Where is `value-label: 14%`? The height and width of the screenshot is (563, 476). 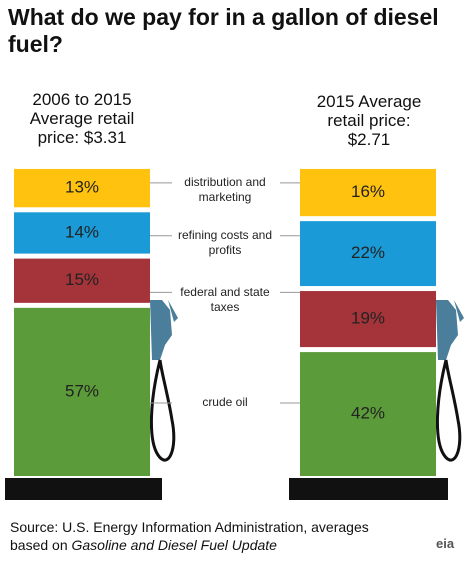 value-label: 14% is located at coordinates (82, 231).